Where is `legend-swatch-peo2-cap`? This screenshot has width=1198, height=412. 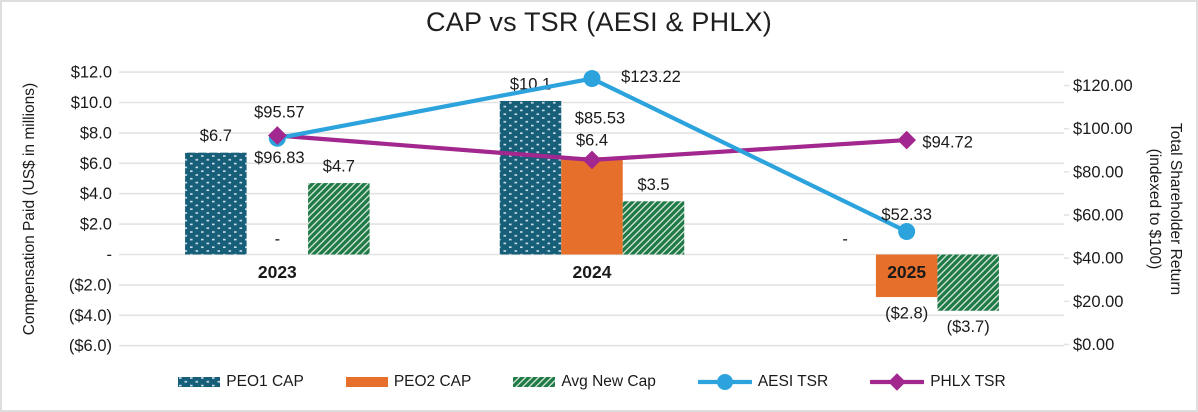 legend-swatch-peo2-cap is located at coordinates (366, 382).